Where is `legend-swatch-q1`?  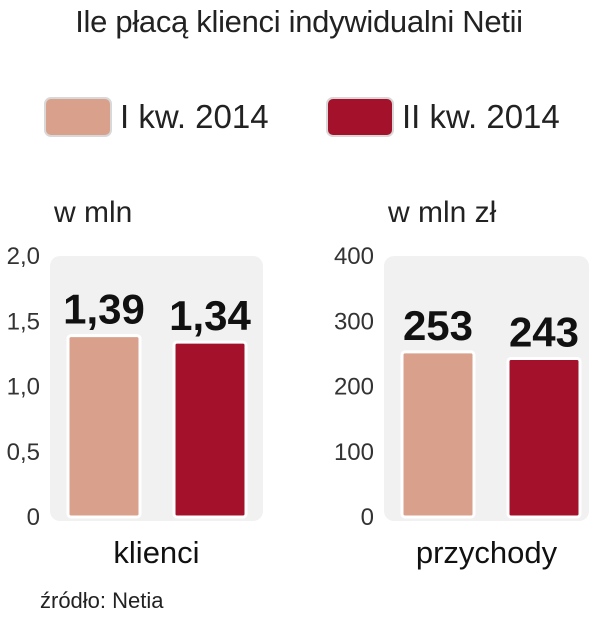
legend-swatch-q1 is located at coordinates (78, 117).